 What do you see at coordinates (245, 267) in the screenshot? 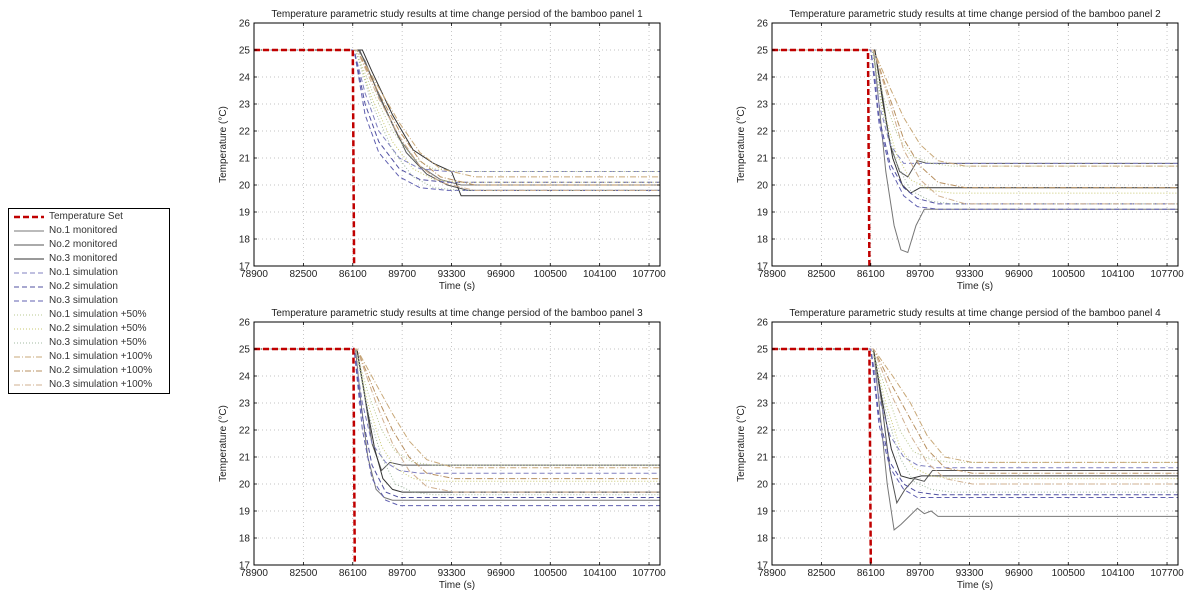
I see `y-tick-label: 17` at bounding box center [245, 267].